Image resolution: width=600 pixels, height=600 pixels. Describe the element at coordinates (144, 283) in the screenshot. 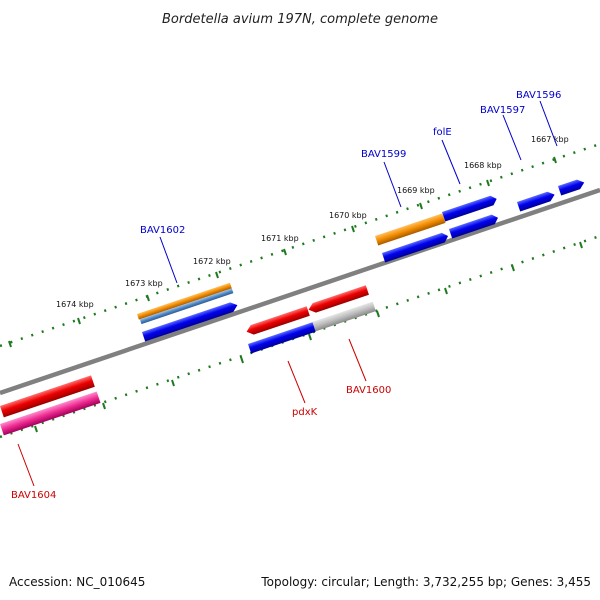

I see `tick-label-1673: 1673 kbp` at that location.